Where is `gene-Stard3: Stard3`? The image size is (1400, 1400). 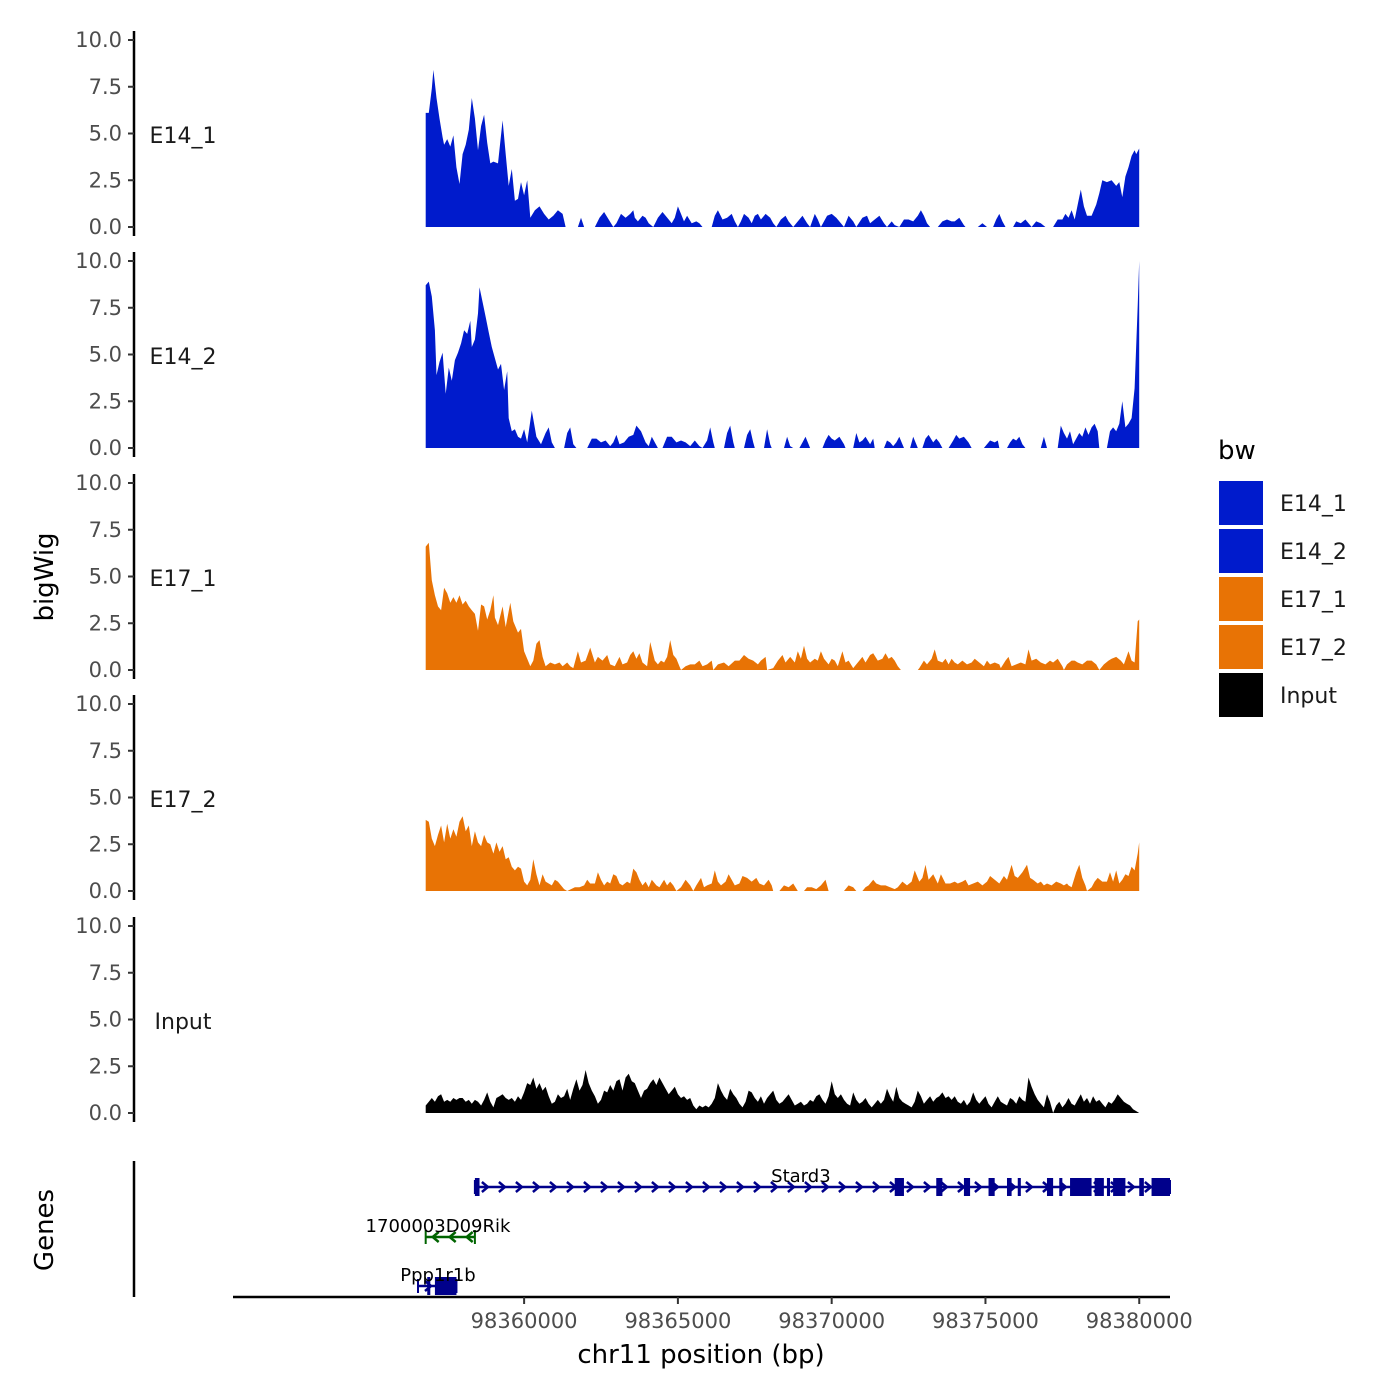
gene-Stard3: Stard3 is located at coordinates (822, 1181).